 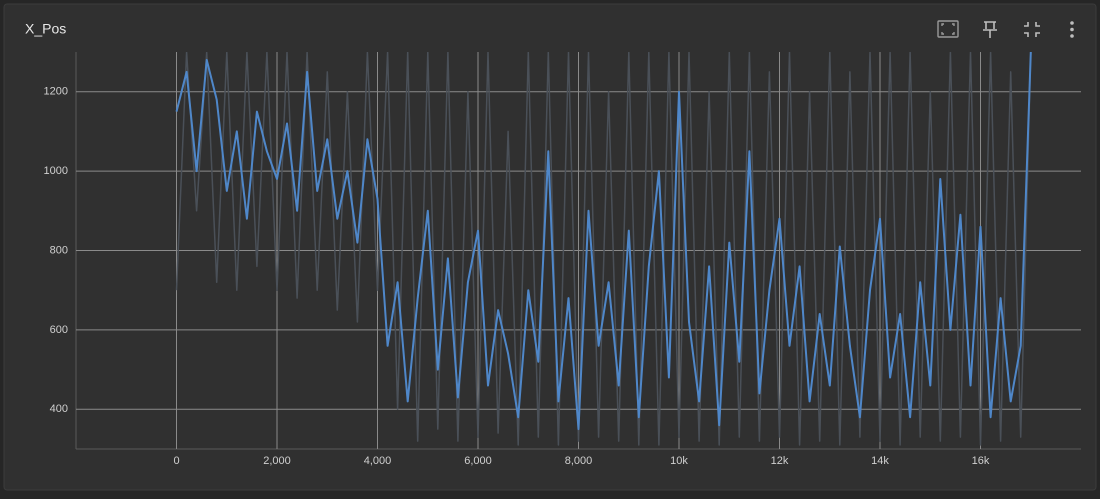 What do you see at coordinates (579, 461) in the screenshot?
I see `x-tick-label: 8,000` at bounding box center [579, 461].